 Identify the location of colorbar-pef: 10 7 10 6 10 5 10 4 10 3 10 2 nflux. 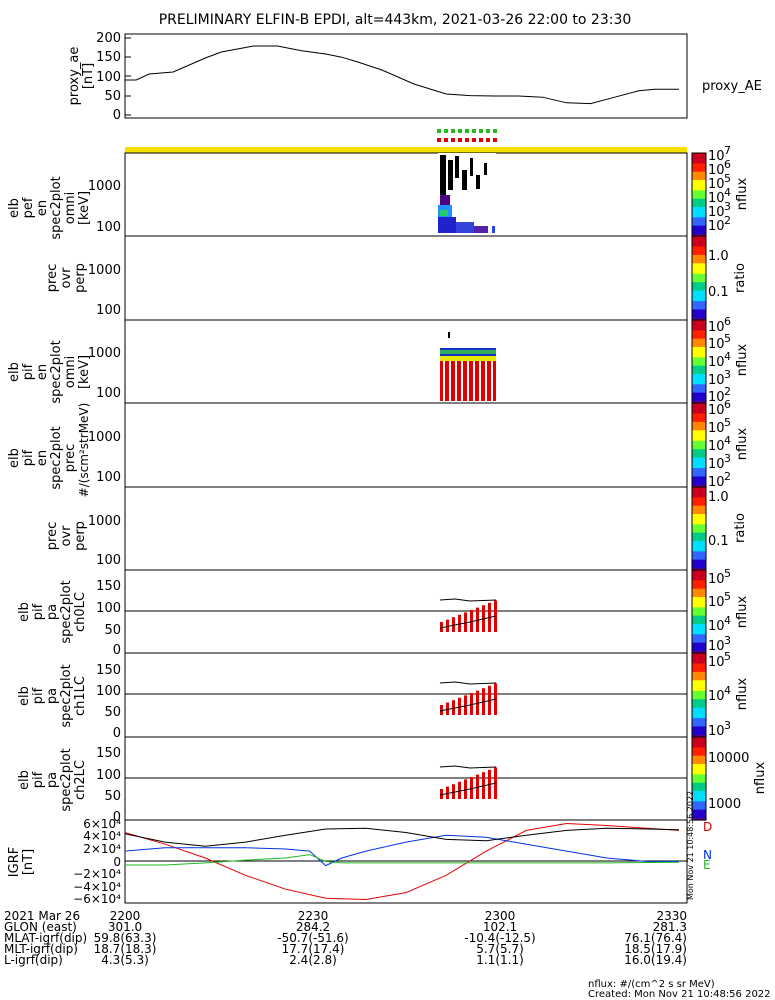
(720, 190).